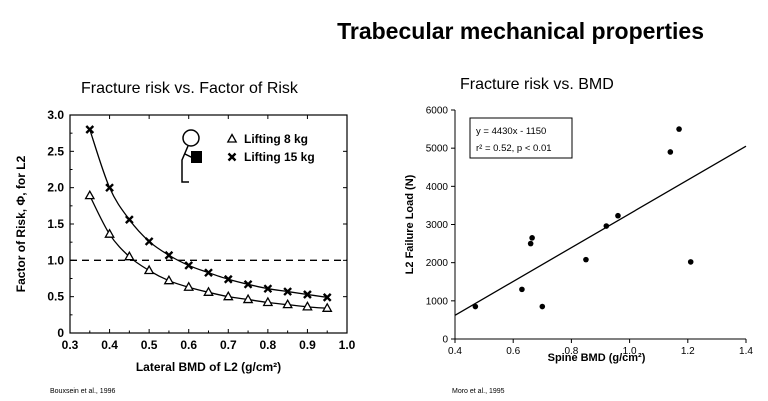 The image size is (768, 401). I want to click on x-tick-label: 0.7, so click(228, 345).